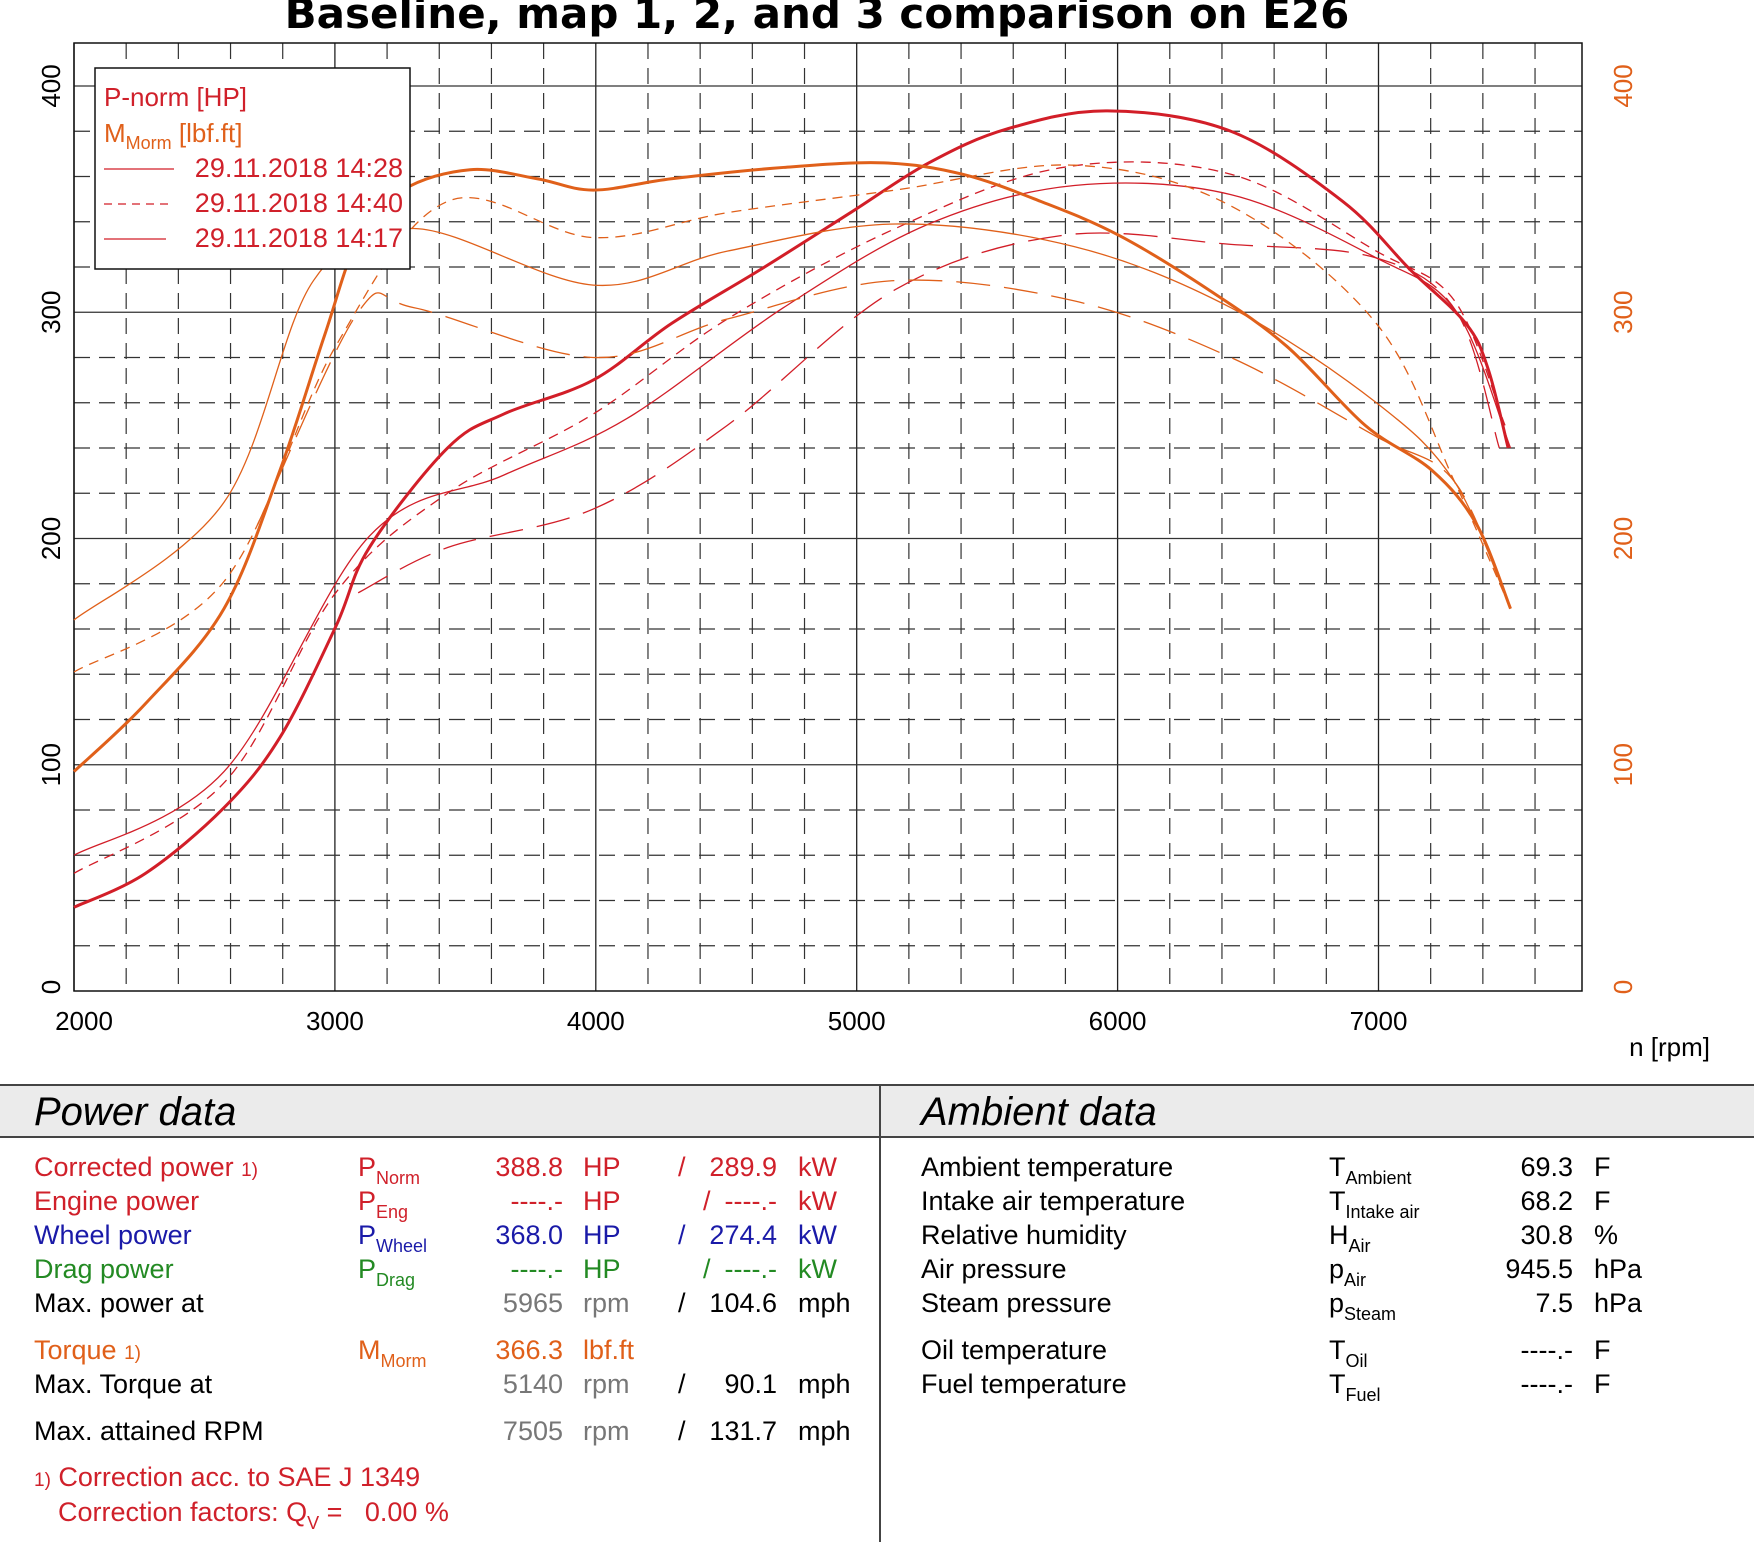 Image resolution: width=1754 pixels, height=1542 pixels. What do you see at coordinates (817, 1269) in the screenshot?
I see `power-row-unit-2: kW` at bounding box center [817, 1269].